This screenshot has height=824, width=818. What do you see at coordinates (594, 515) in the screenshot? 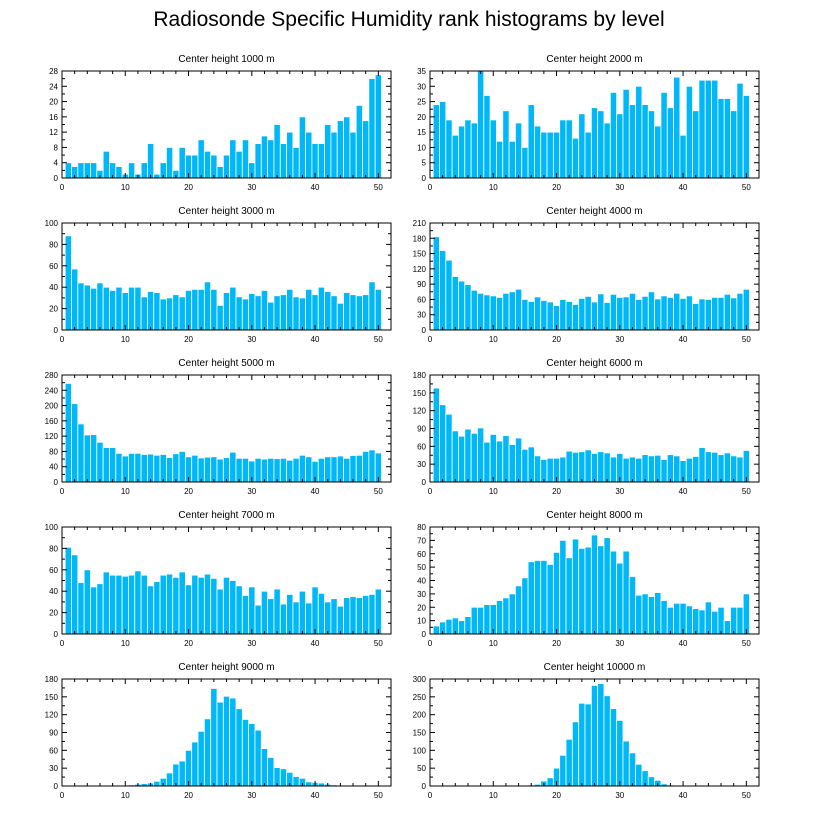
I see `panel-title: Center height 8000 m` at bounding box center [594, 515].